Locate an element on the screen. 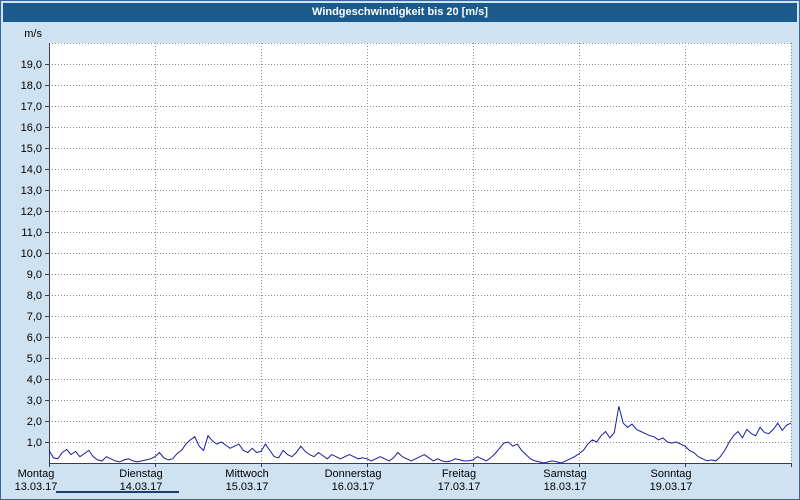 This screenshot has width=800, height=500. y-tick-label: 8,0 is located at coordinates (34, 296).